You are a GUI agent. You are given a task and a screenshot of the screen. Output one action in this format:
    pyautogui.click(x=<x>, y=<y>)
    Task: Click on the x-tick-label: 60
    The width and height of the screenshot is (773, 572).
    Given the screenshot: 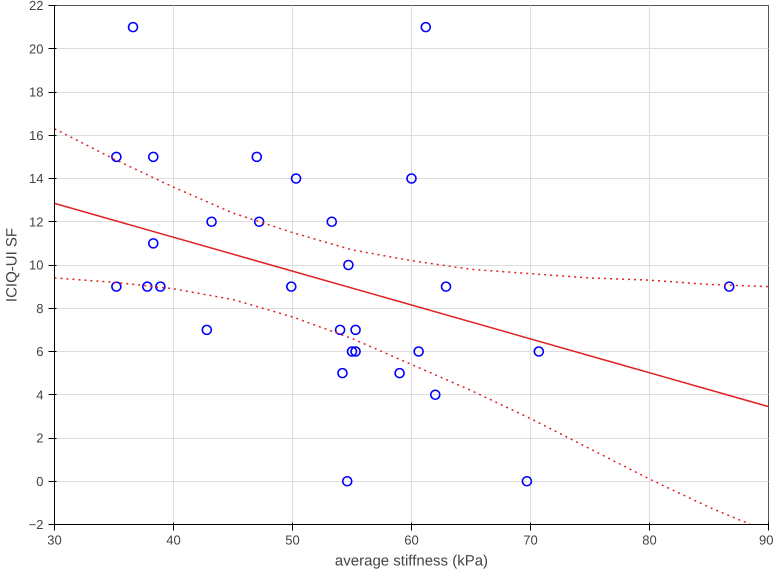 What is the action you would take?
    pyautogui.click(x=411, y=540)
    